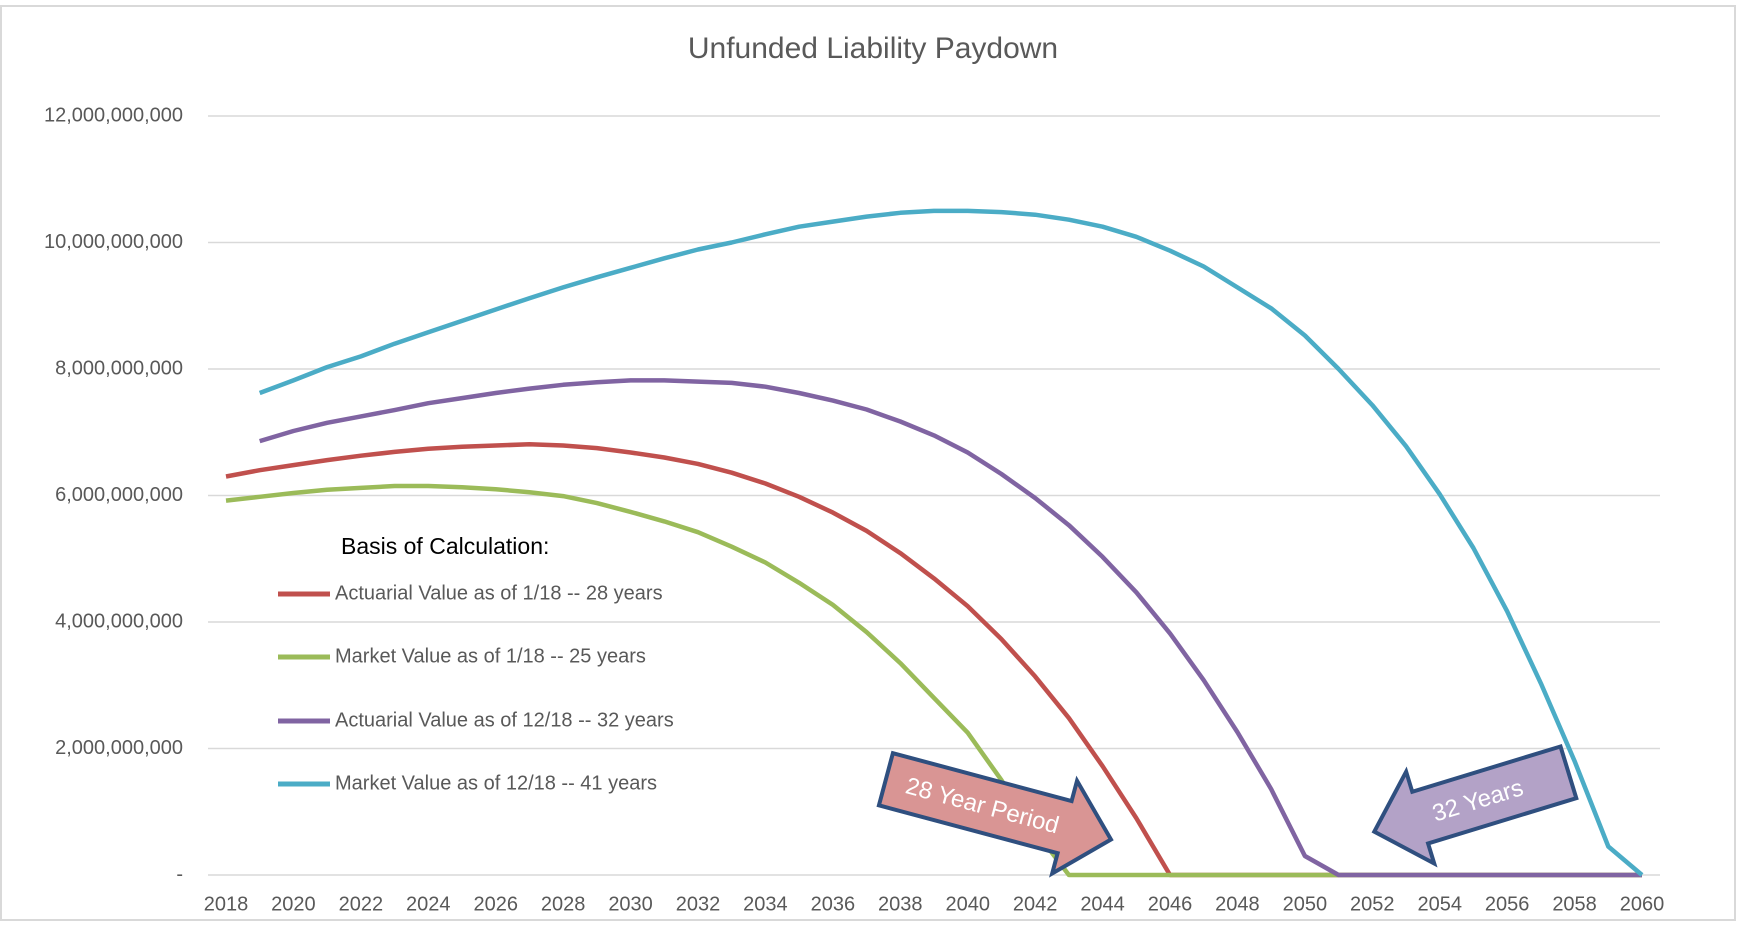 This screenshot has width=1737, height=926. Describe the element at coordinates (490, 656) in the screenshot. I see `legend-label: Market Value as of 1/18 -- 25 years` at that location.